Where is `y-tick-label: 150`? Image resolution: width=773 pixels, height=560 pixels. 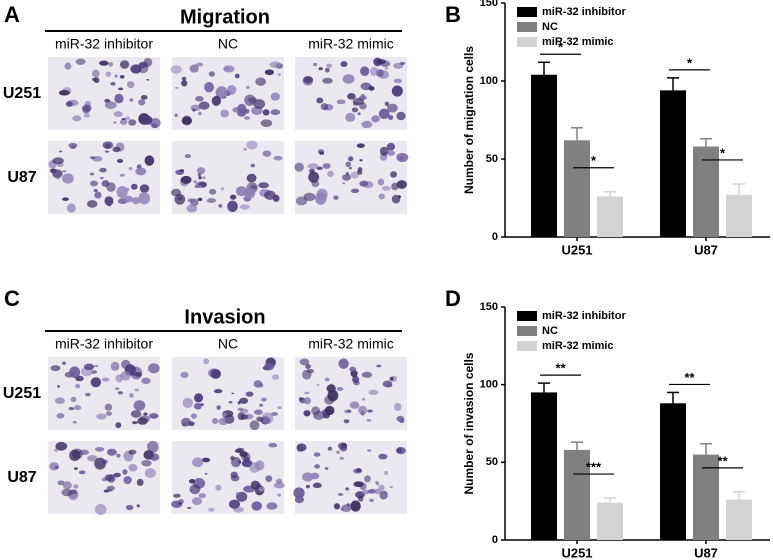
y-tick-label: 150 is located at coordinates (489, 307).